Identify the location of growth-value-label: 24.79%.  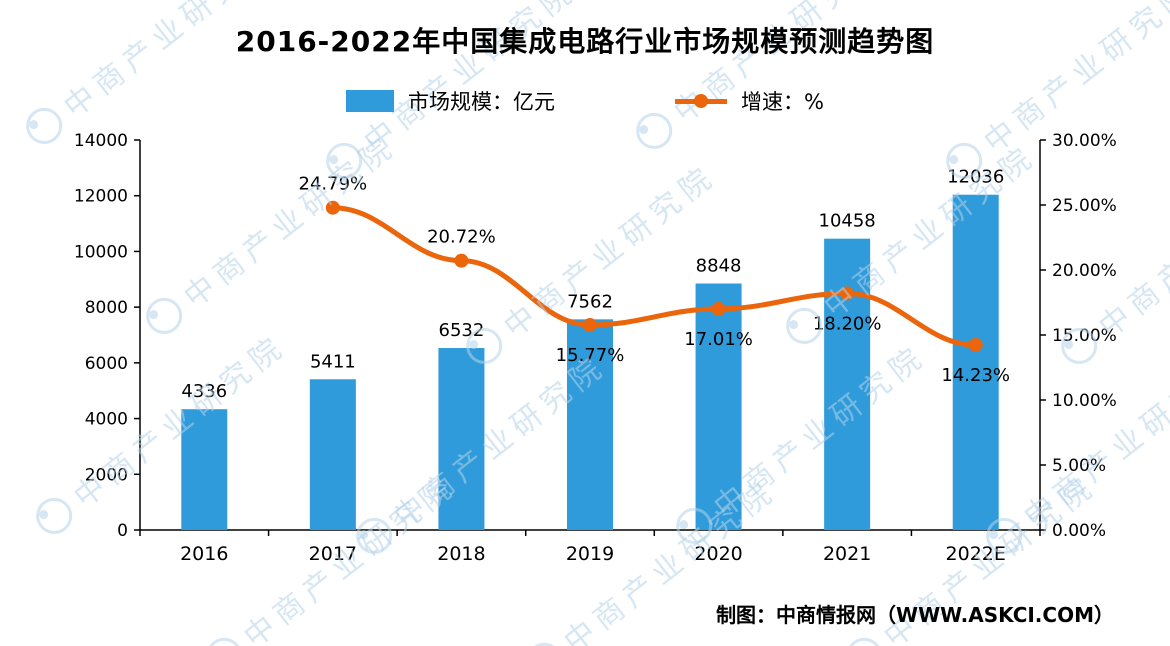
(333, 184).